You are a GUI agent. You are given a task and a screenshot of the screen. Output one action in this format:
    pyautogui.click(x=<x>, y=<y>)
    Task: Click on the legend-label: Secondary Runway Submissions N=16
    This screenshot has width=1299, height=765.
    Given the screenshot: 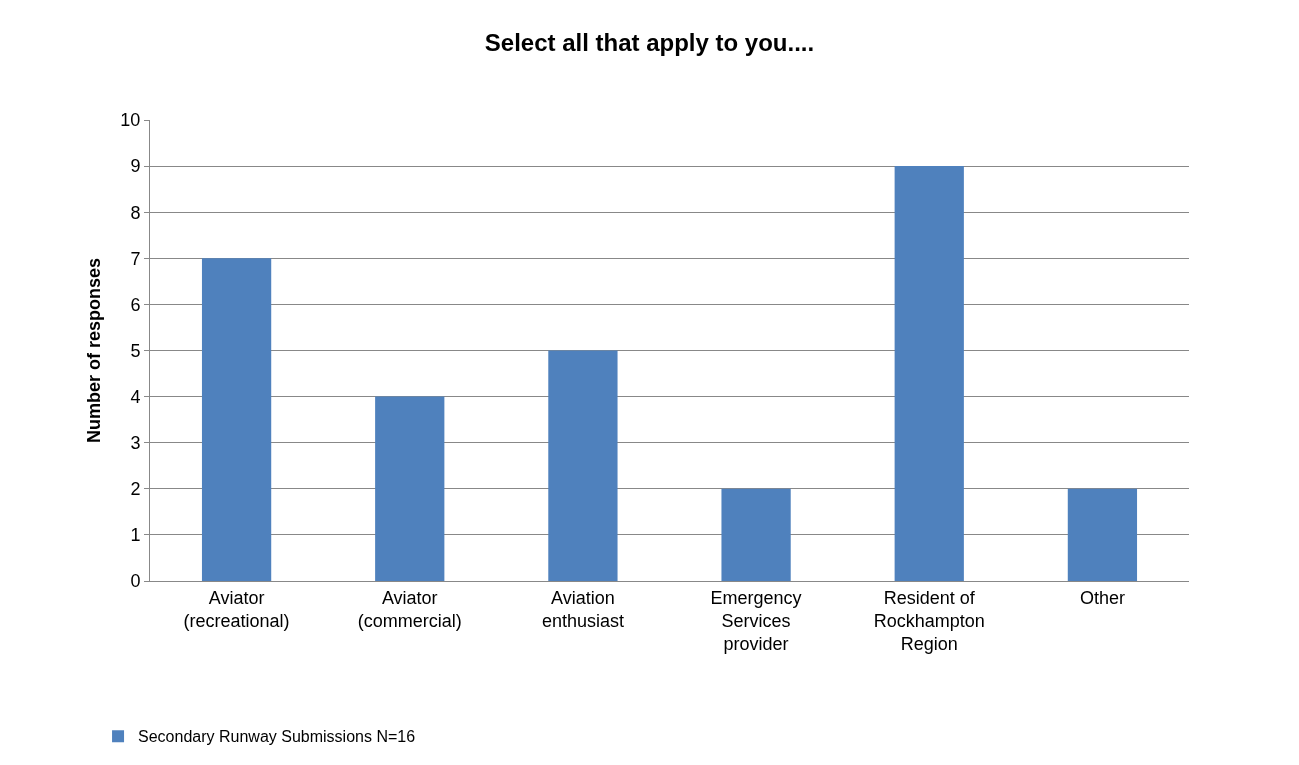 What is the action you would take?
    pyautogui.click(x=277, y=737)
    